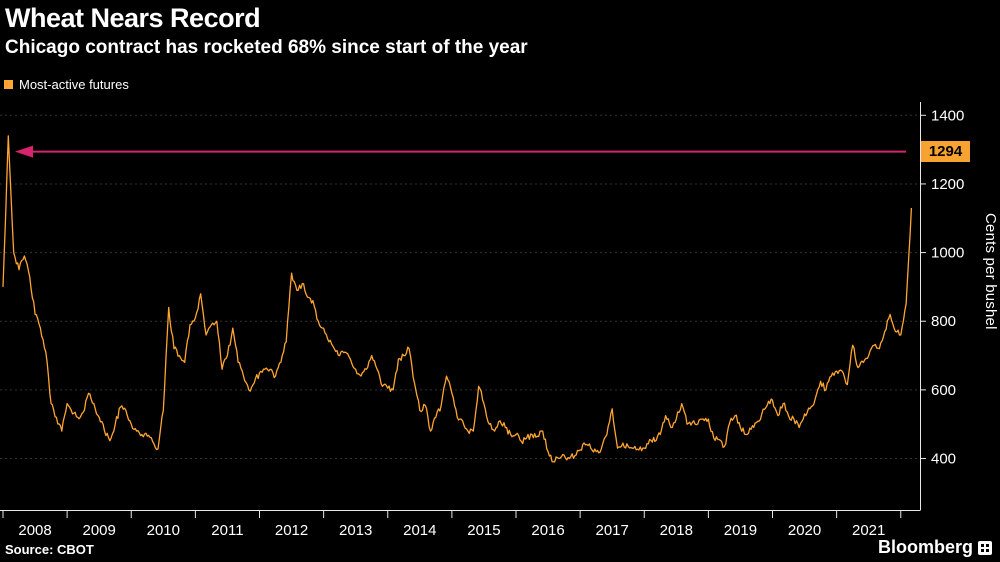 The height and width of the screenshot is (562, 1000). Describe the element at coordinates (676, 530) in the screenshot. I see `svg-text: 2018` at that location.